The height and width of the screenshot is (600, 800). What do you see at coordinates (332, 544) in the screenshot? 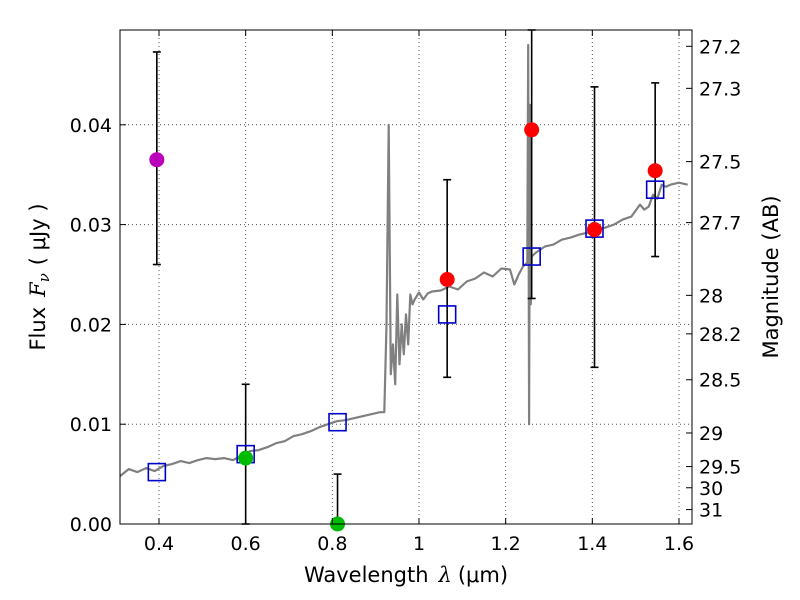
I see `x-tick-label: 0.8` at bounding box center [332, 544].